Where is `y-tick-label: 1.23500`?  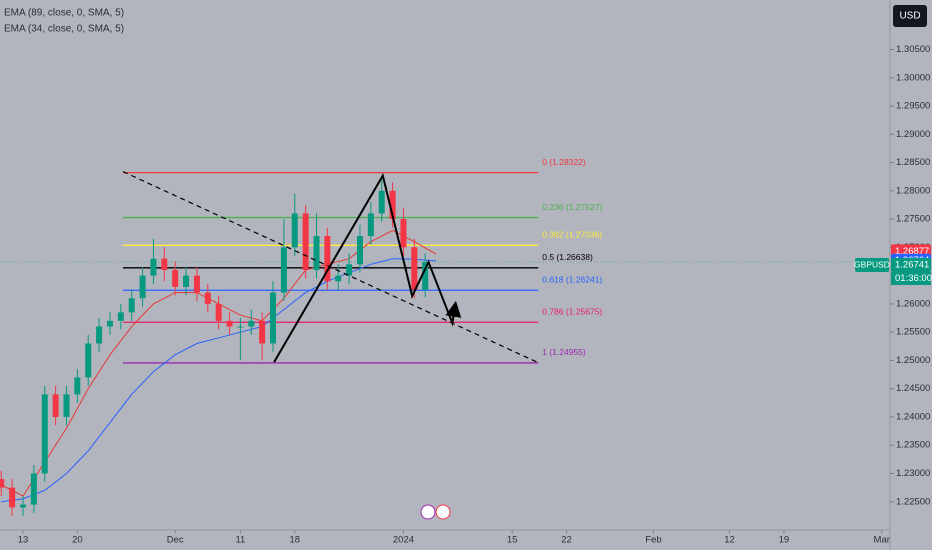
y-tick-label: 1.23500 is located at coordinates (913, 445).